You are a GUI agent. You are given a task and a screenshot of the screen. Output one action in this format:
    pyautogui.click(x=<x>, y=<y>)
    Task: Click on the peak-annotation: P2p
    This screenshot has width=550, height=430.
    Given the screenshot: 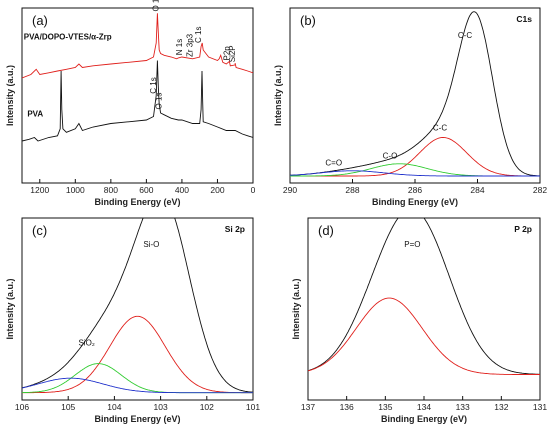 What is the action you would take?
    pyautogui.click(x=226, y=53)
    